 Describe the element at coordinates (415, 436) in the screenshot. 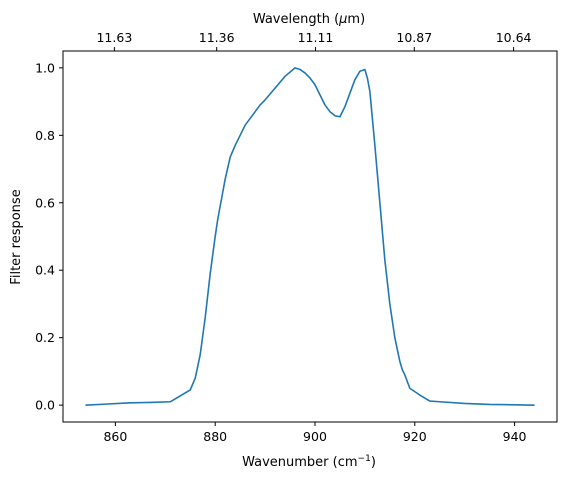

I see `x-tick-label: 920` at that location.